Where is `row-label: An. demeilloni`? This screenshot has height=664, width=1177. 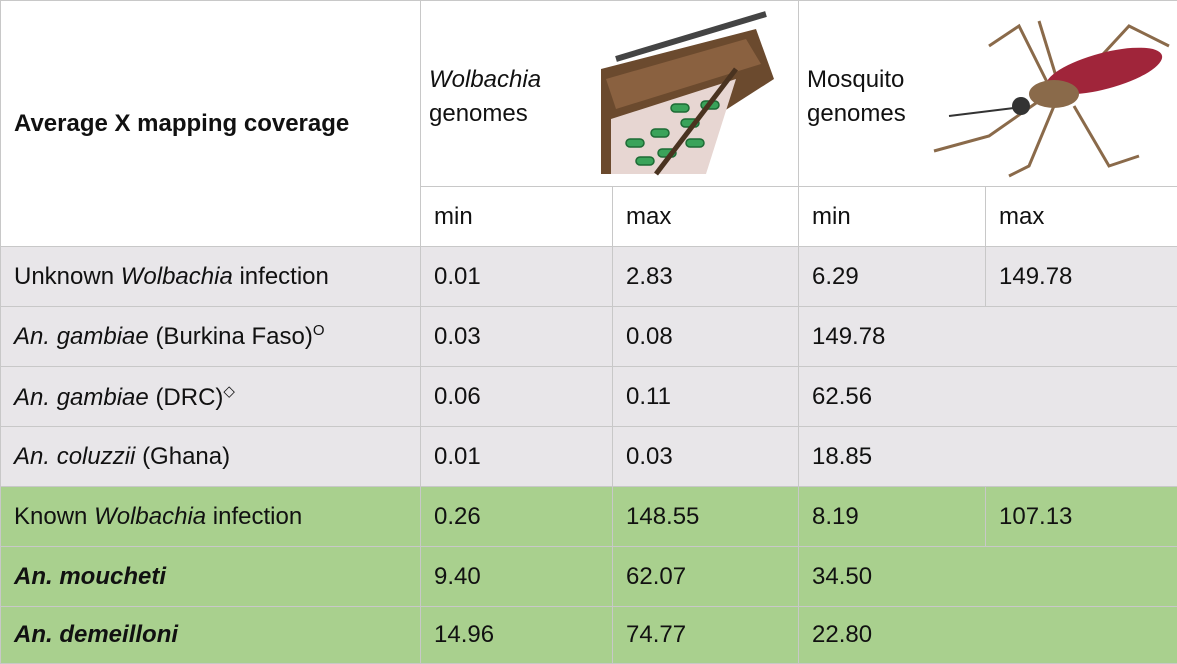 row-label: An. demeilloni is located at coordinates (211, 635).